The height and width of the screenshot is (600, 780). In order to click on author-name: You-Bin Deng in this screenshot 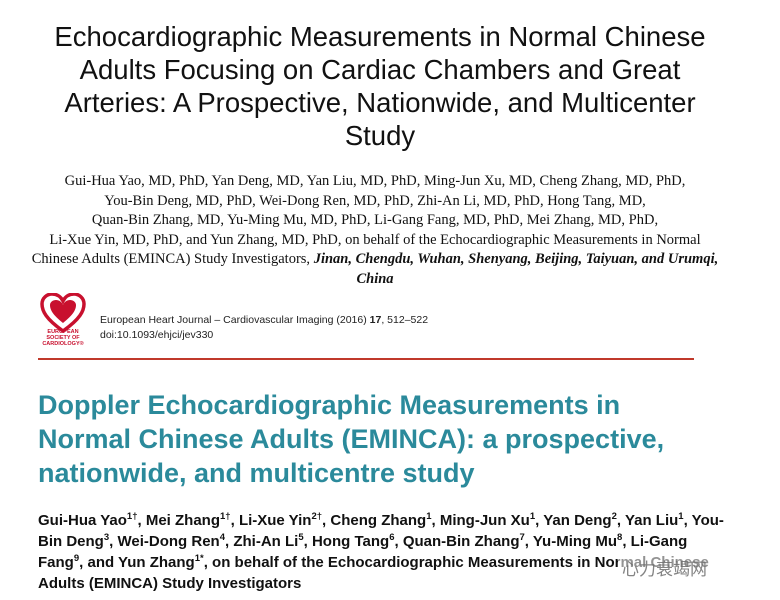, I will do `click(381, 531)`.